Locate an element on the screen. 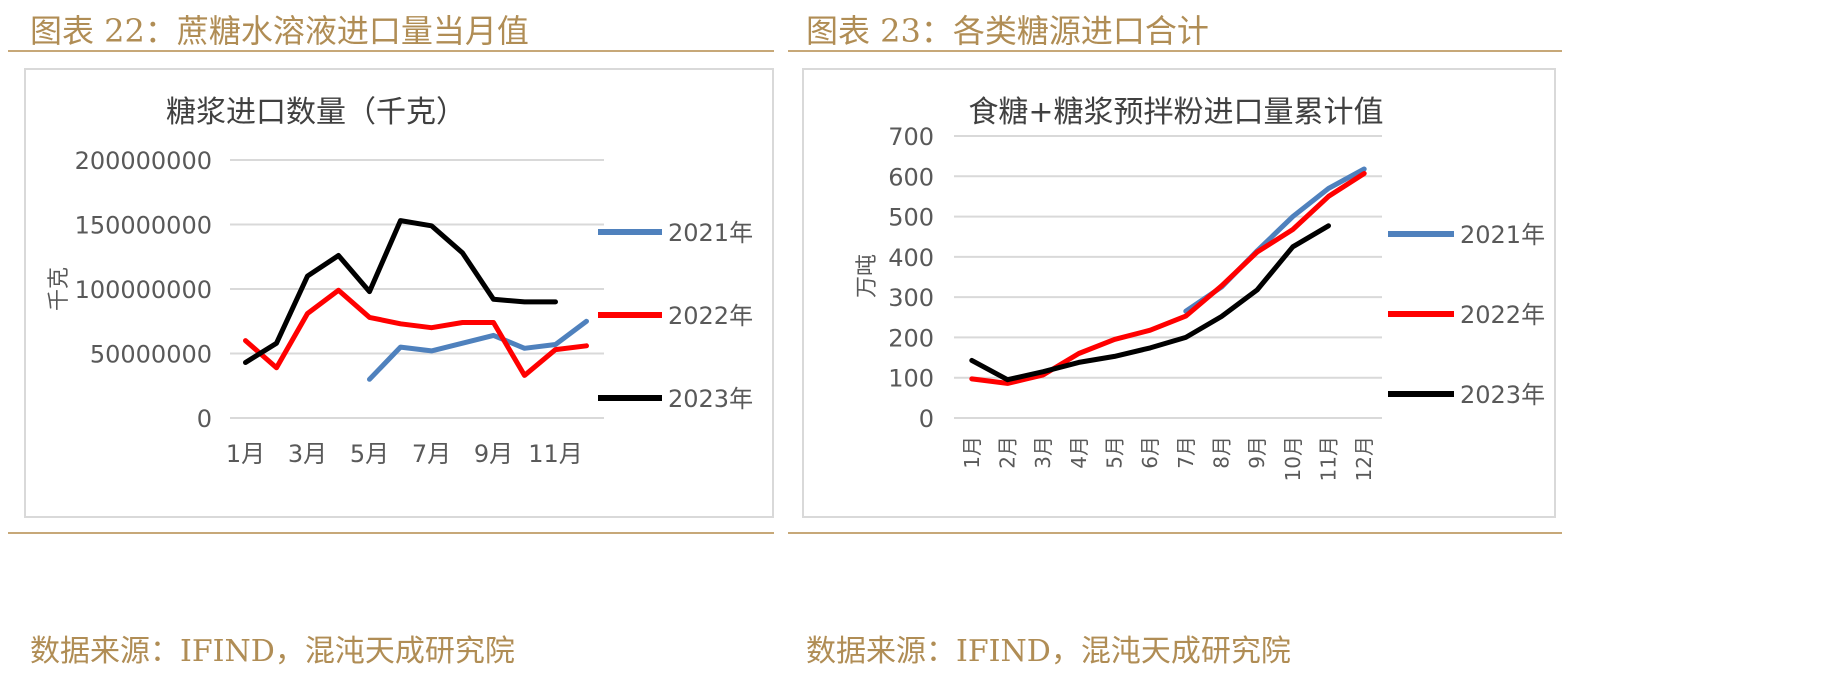 This screenshot has height=674, width=1830. x-tick-label: 12月 is located at coordinates (1364, 458).